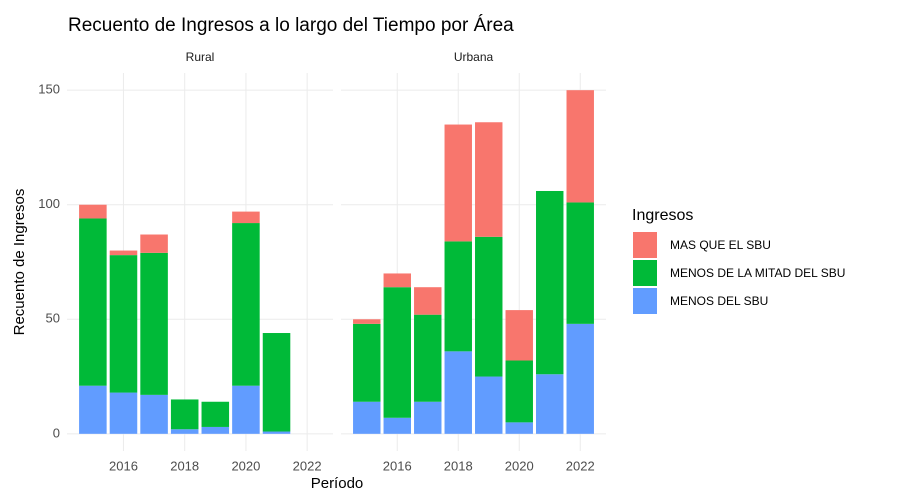  What do you see at coordinates (474, 57) in the screenshot?
I see `facet-title: Urbana` at bounding box center [474, 57].